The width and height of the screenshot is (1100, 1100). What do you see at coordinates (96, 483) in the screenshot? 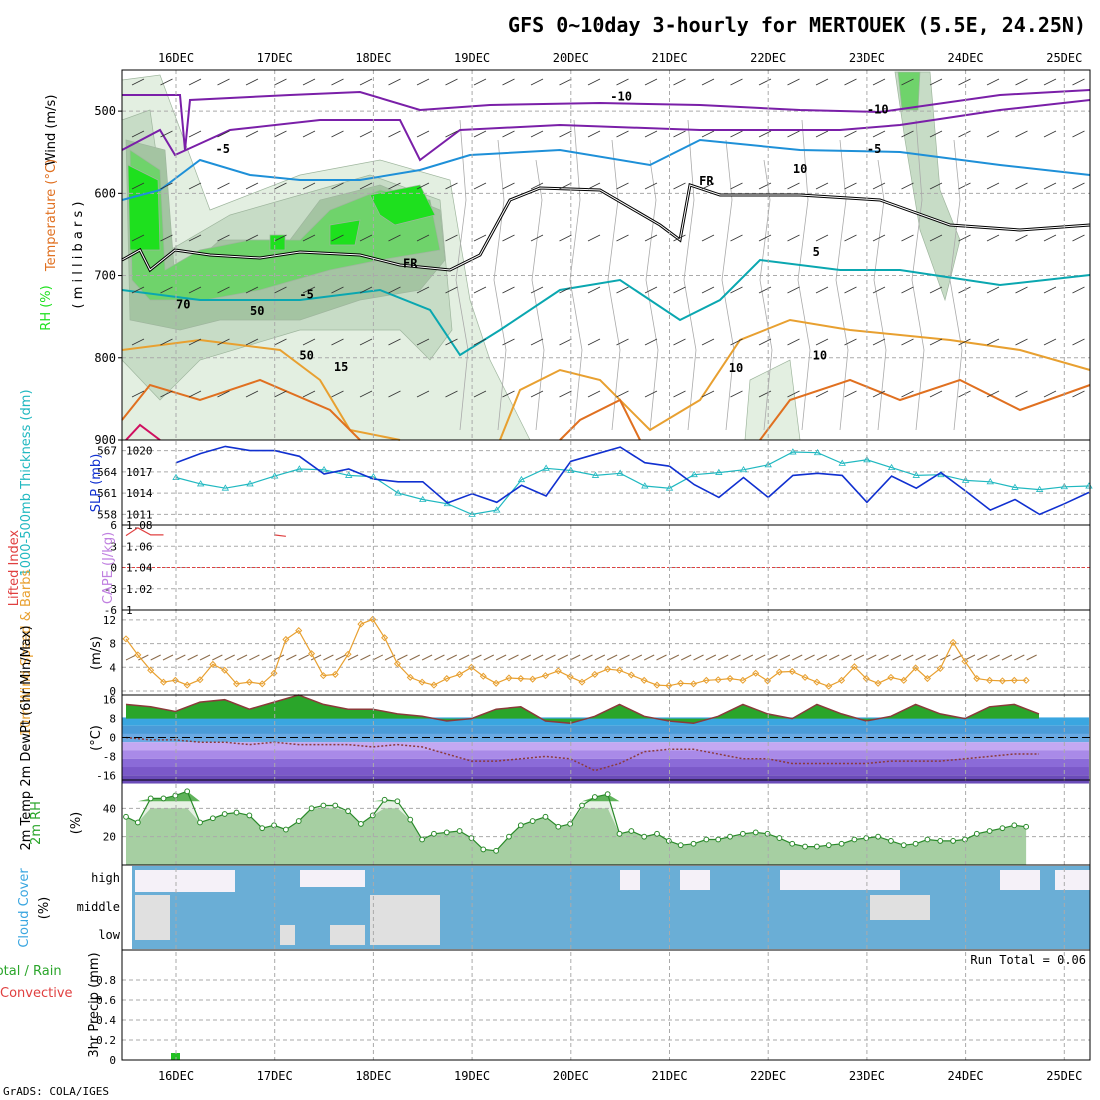
I see `ts-ylabel-right: SLP (mb)` at bounding box center [96, 483].